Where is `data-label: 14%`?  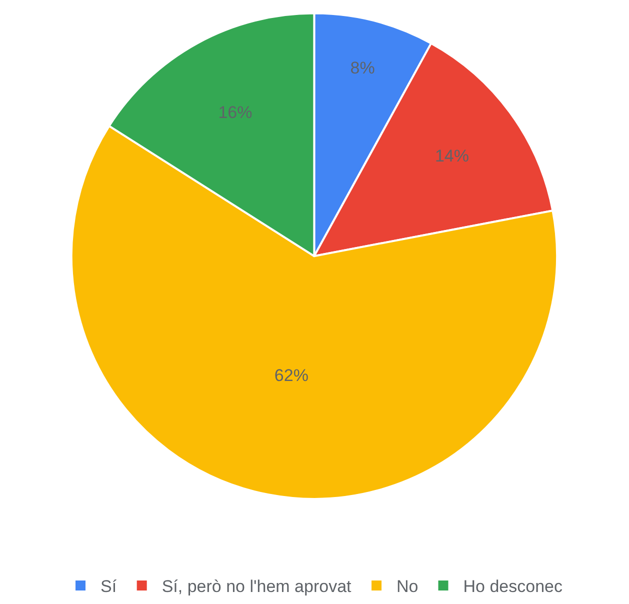 data-label: 14% is located at coordinates (451, 156).